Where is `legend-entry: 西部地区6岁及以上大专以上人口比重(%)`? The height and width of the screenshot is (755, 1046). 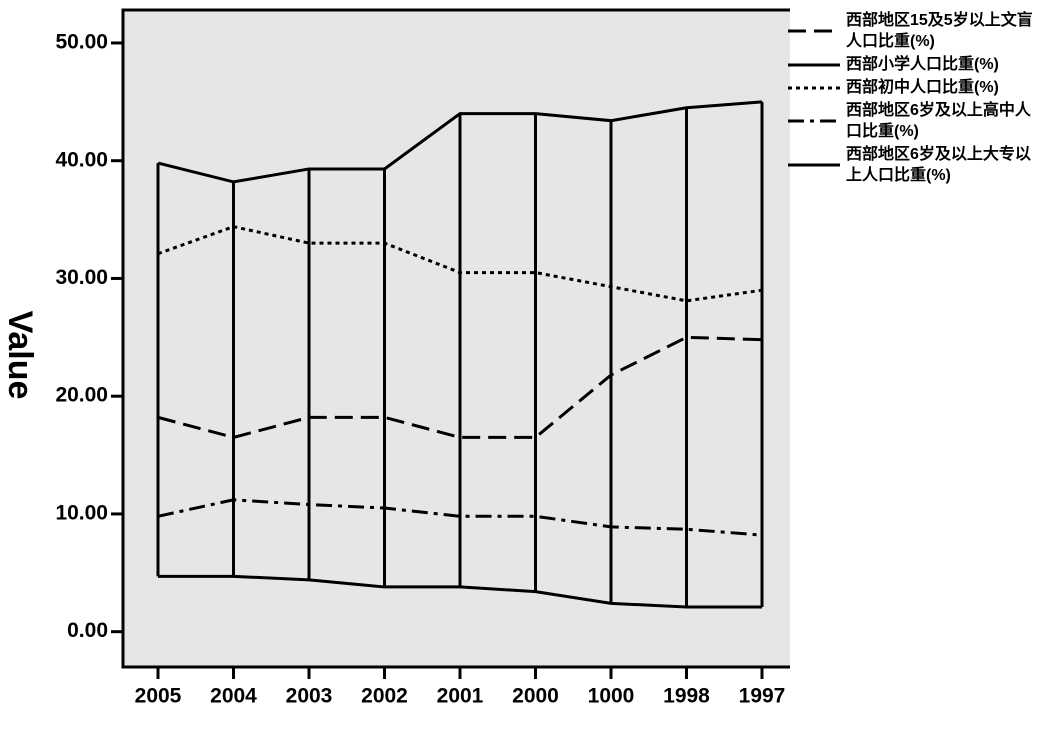 legend-entry: 西部地区6岁及以上大专以上人口比重(%) is located at coordinates (915, 165).